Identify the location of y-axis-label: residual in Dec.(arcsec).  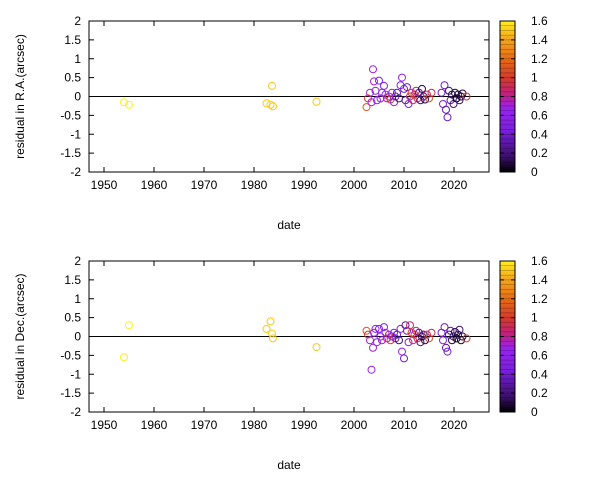
(20, 336).